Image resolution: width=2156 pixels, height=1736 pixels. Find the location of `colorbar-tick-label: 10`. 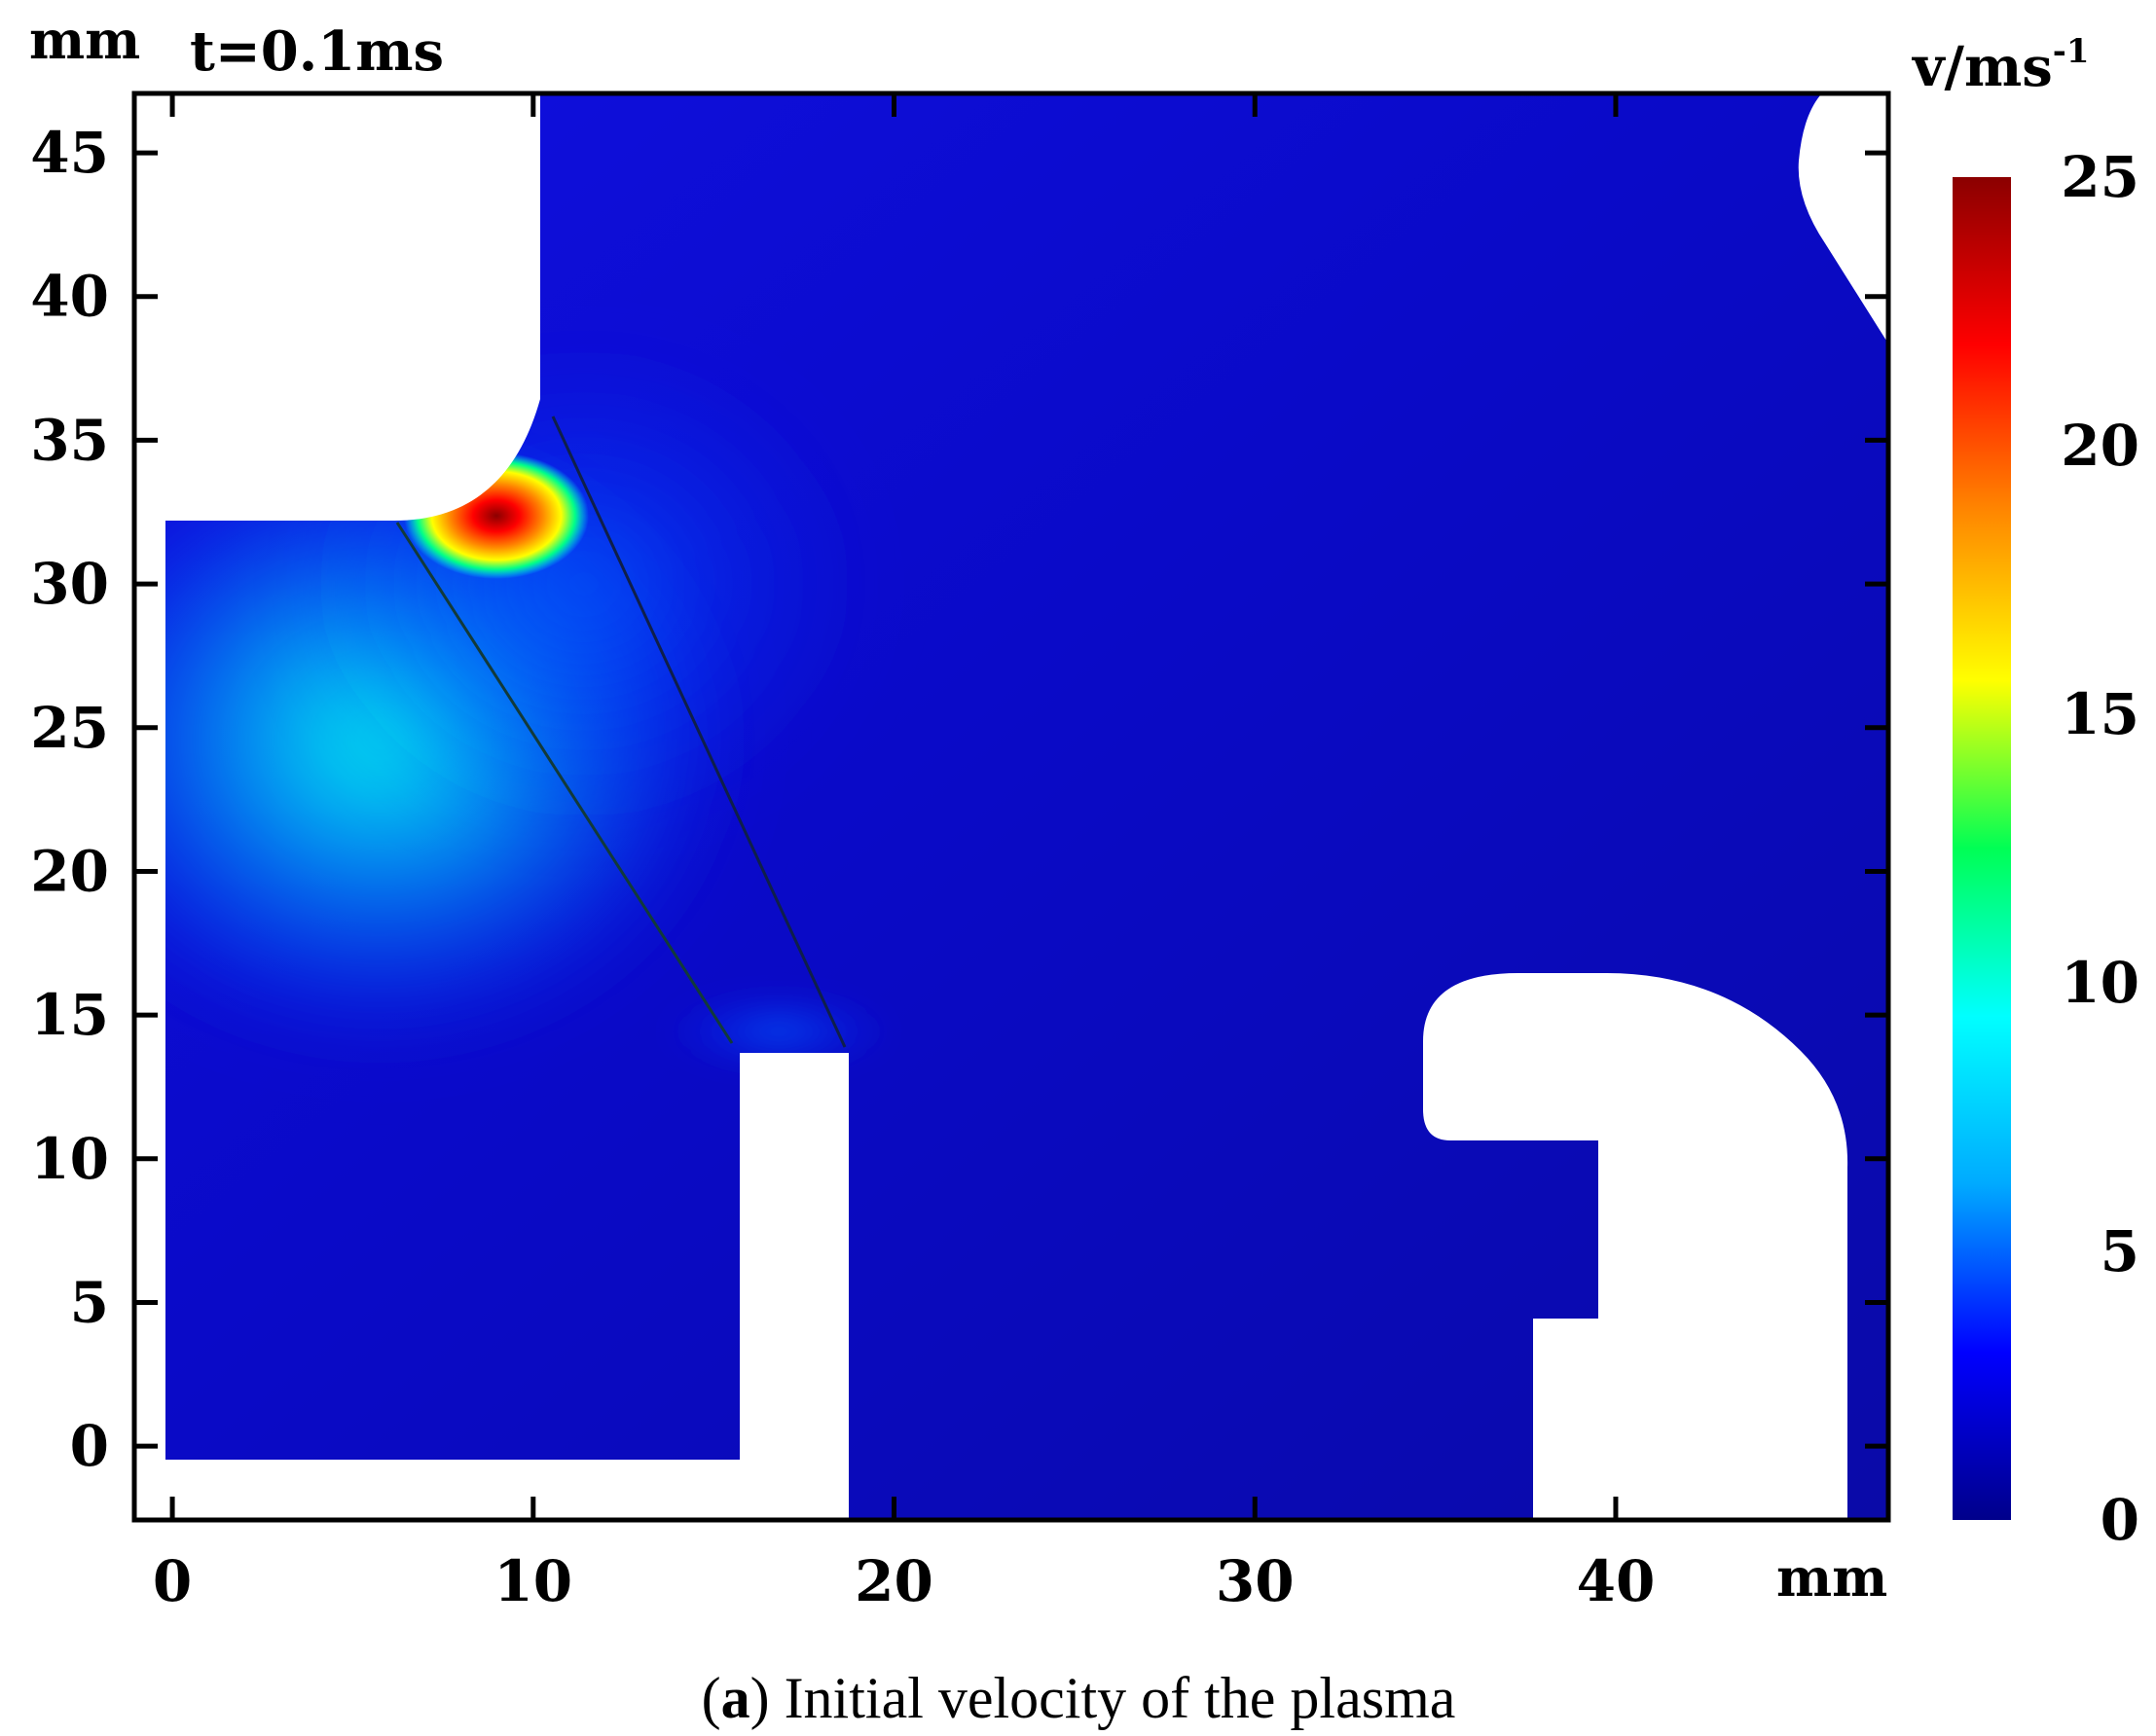

colorbar-tick-label: 10 is located at coordinates (2100, 983).